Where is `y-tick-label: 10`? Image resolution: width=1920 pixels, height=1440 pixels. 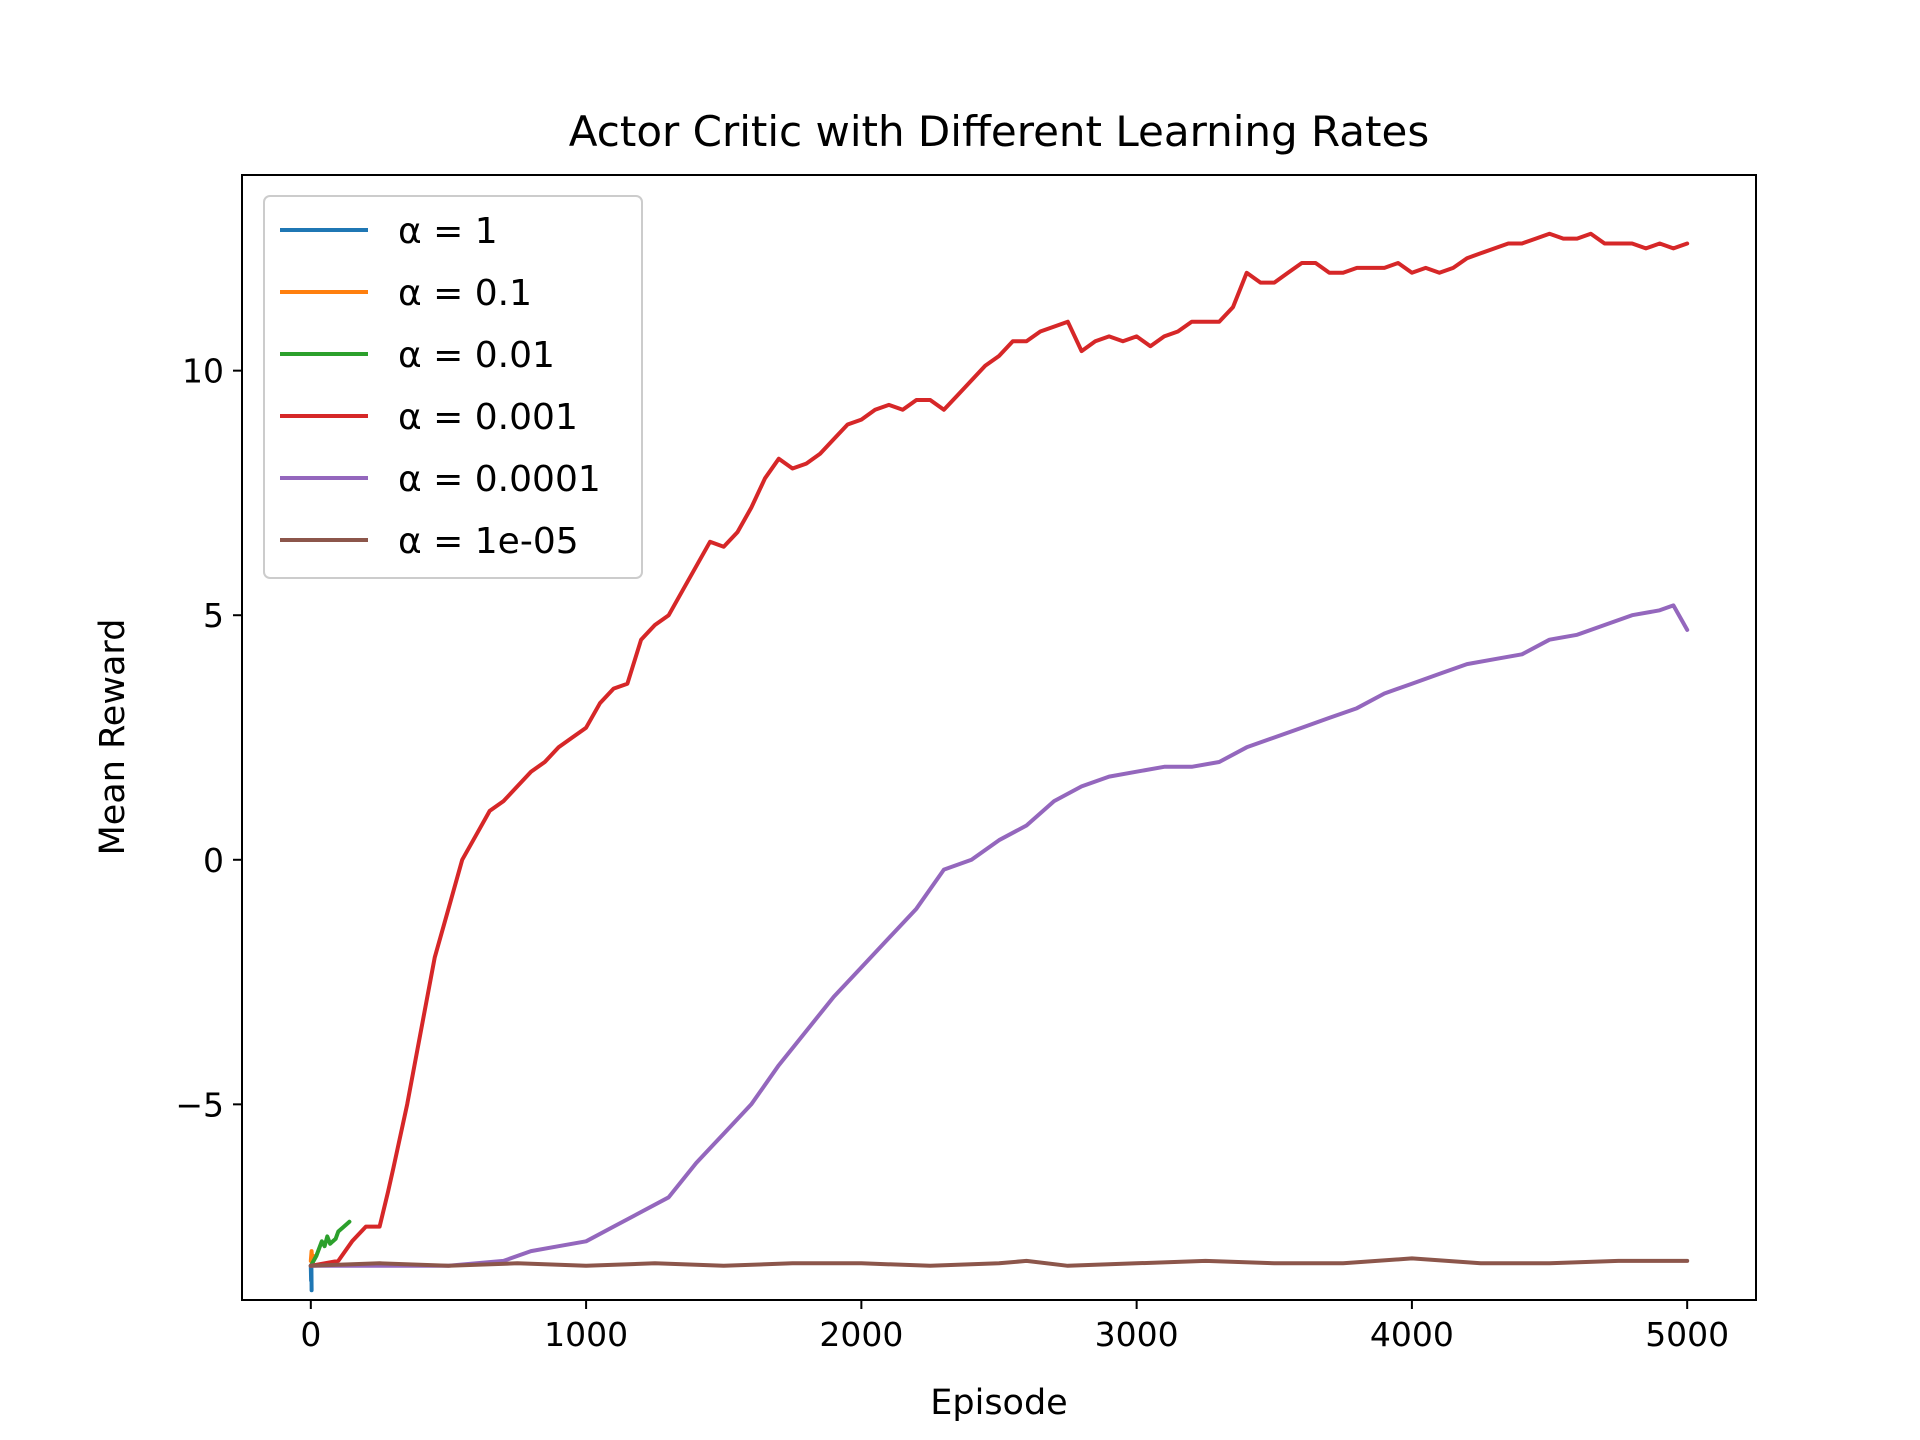
y-tick-label: 10 is located at coordinates (203, 371).